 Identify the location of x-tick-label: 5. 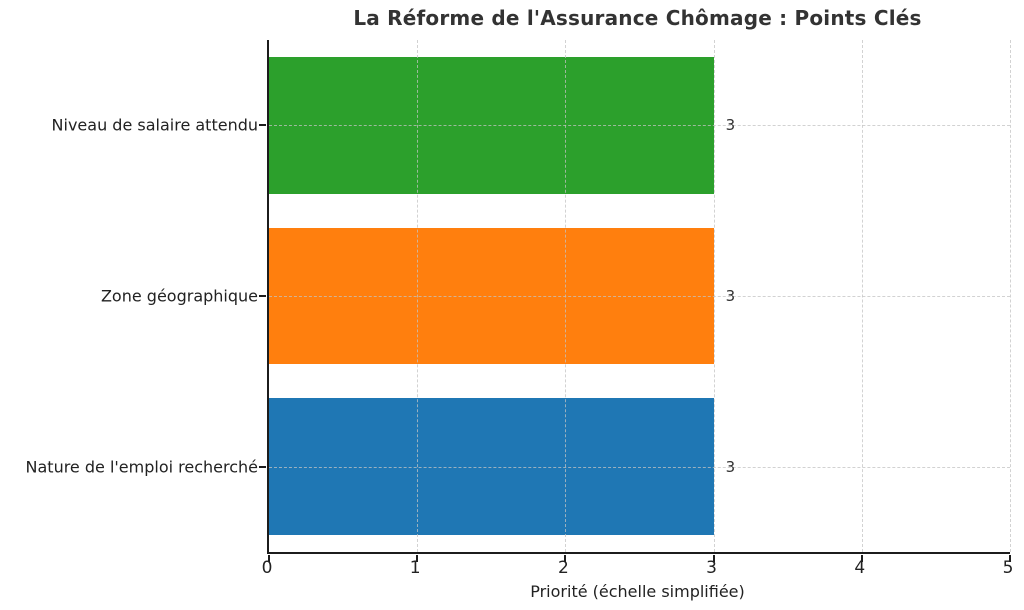
(1008, 568).